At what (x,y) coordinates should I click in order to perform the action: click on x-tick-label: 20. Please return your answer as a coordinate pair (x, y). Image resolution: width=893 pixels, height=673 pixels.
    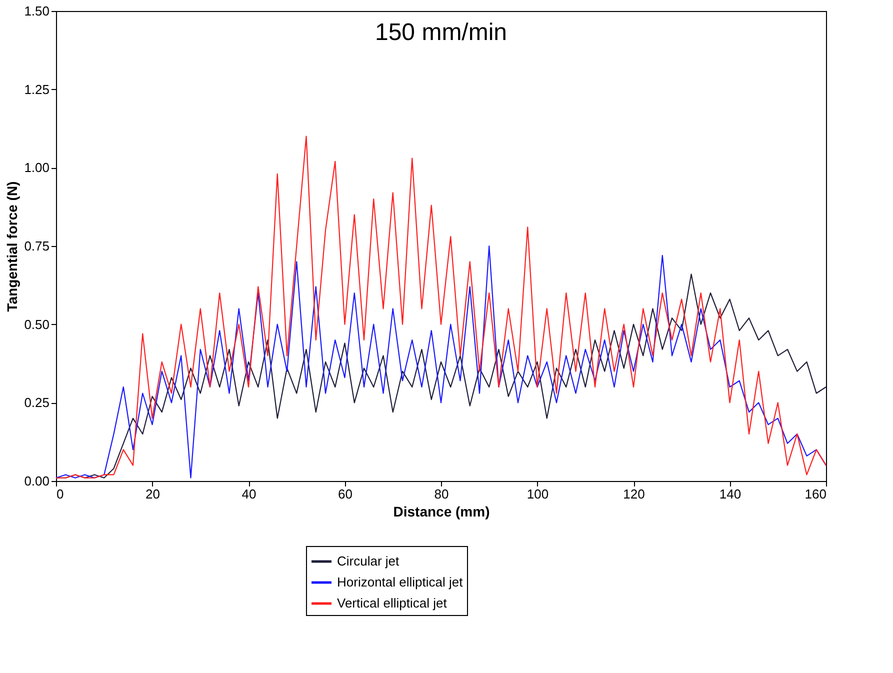
    Looking at the image, I should click on (153, 494).